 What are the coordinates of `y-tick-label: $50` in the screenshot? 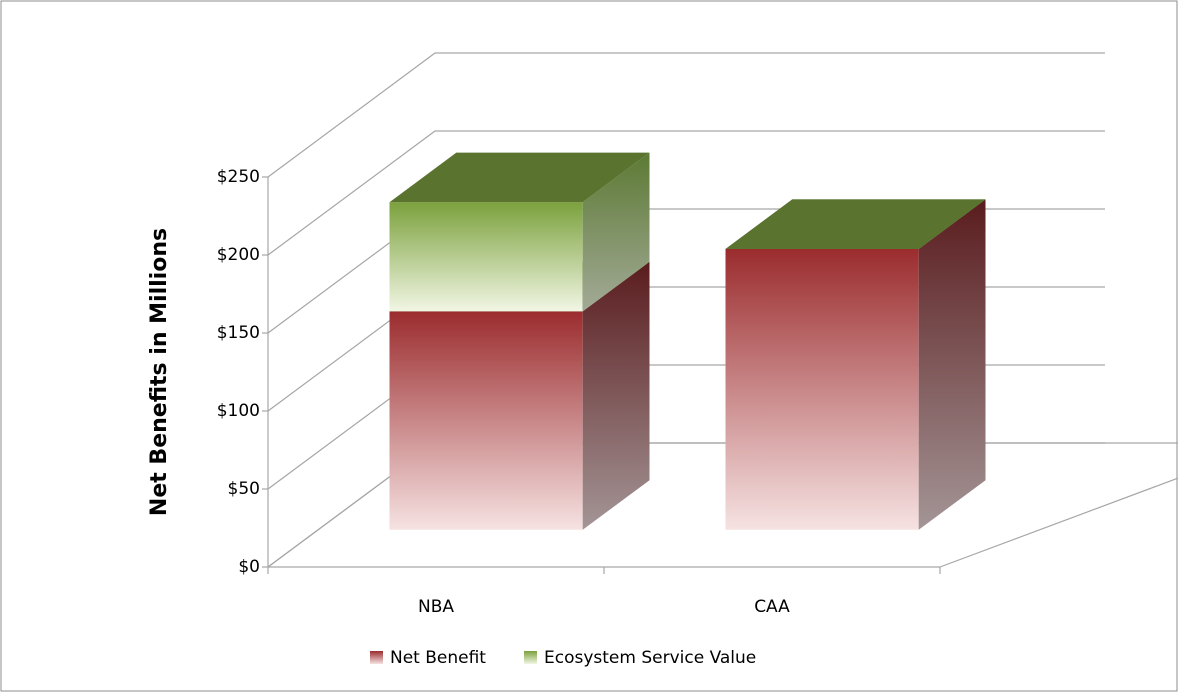 It's located at (244, 489).